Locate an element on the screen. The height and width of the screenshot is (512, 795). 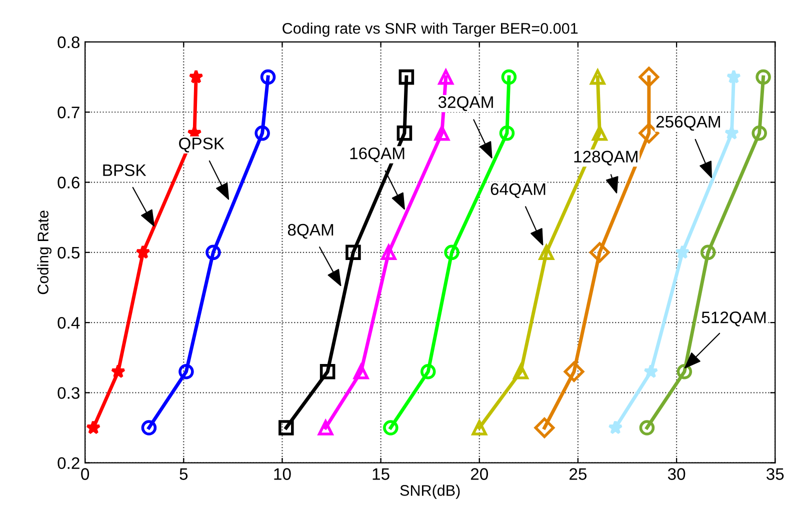
y-tick-label: 0.7 is located at coordinates (69, 112).